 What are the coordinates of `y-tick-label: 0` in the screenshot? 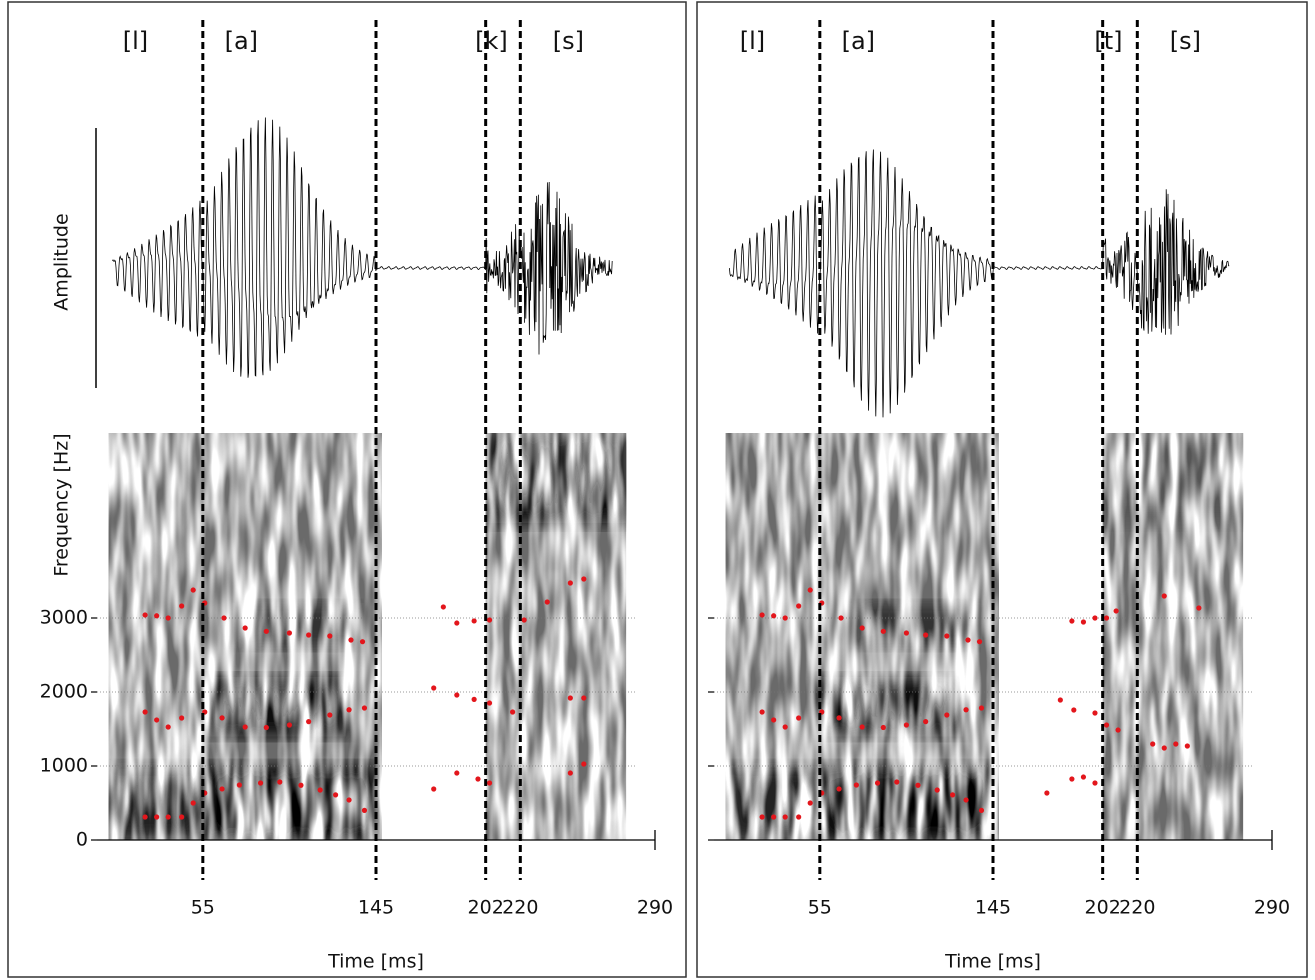 It's located at (82, 840).